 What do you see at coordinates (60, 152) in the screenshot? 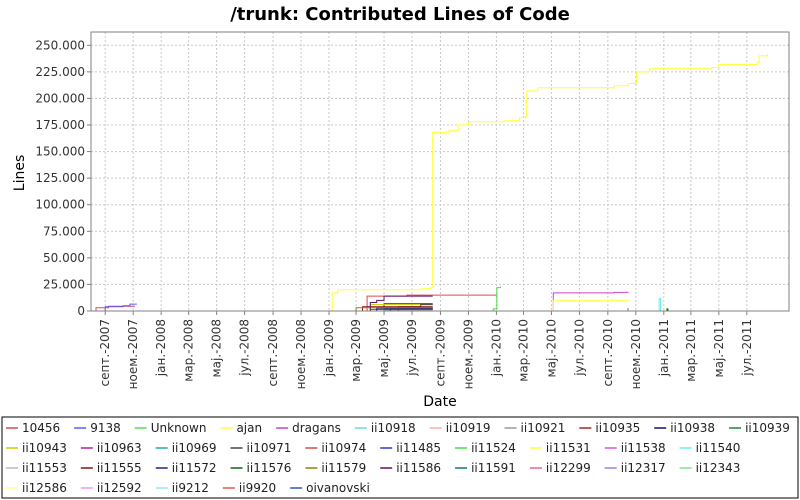
I see `y-tick-label: 150.000` at bounding box center [60, 152].